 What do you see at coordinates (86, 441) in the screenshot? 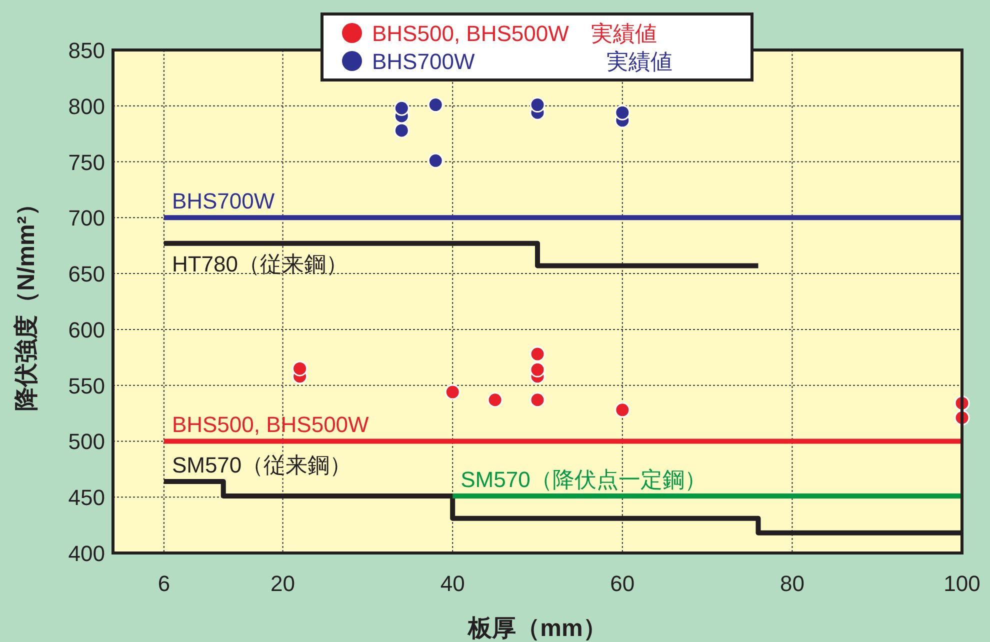
I see `y-tick-label: 500` at bounding box center [86, 441].